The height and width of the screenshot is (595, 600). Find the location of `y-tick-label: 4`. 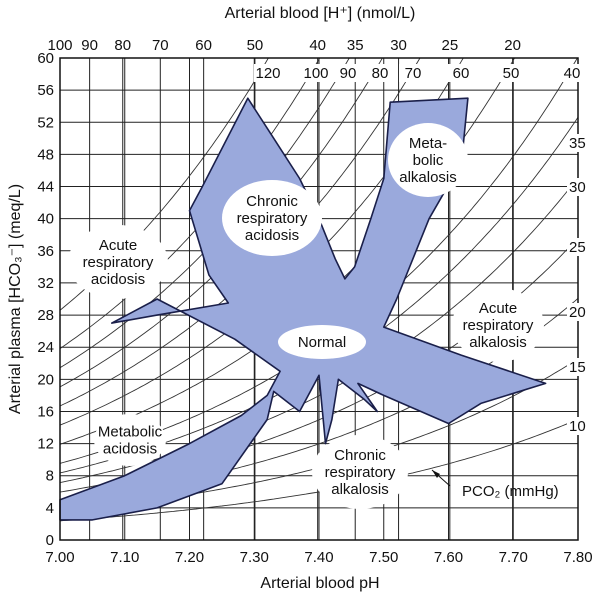

y-tick-label: 4 is located at coordinates (50, 508).